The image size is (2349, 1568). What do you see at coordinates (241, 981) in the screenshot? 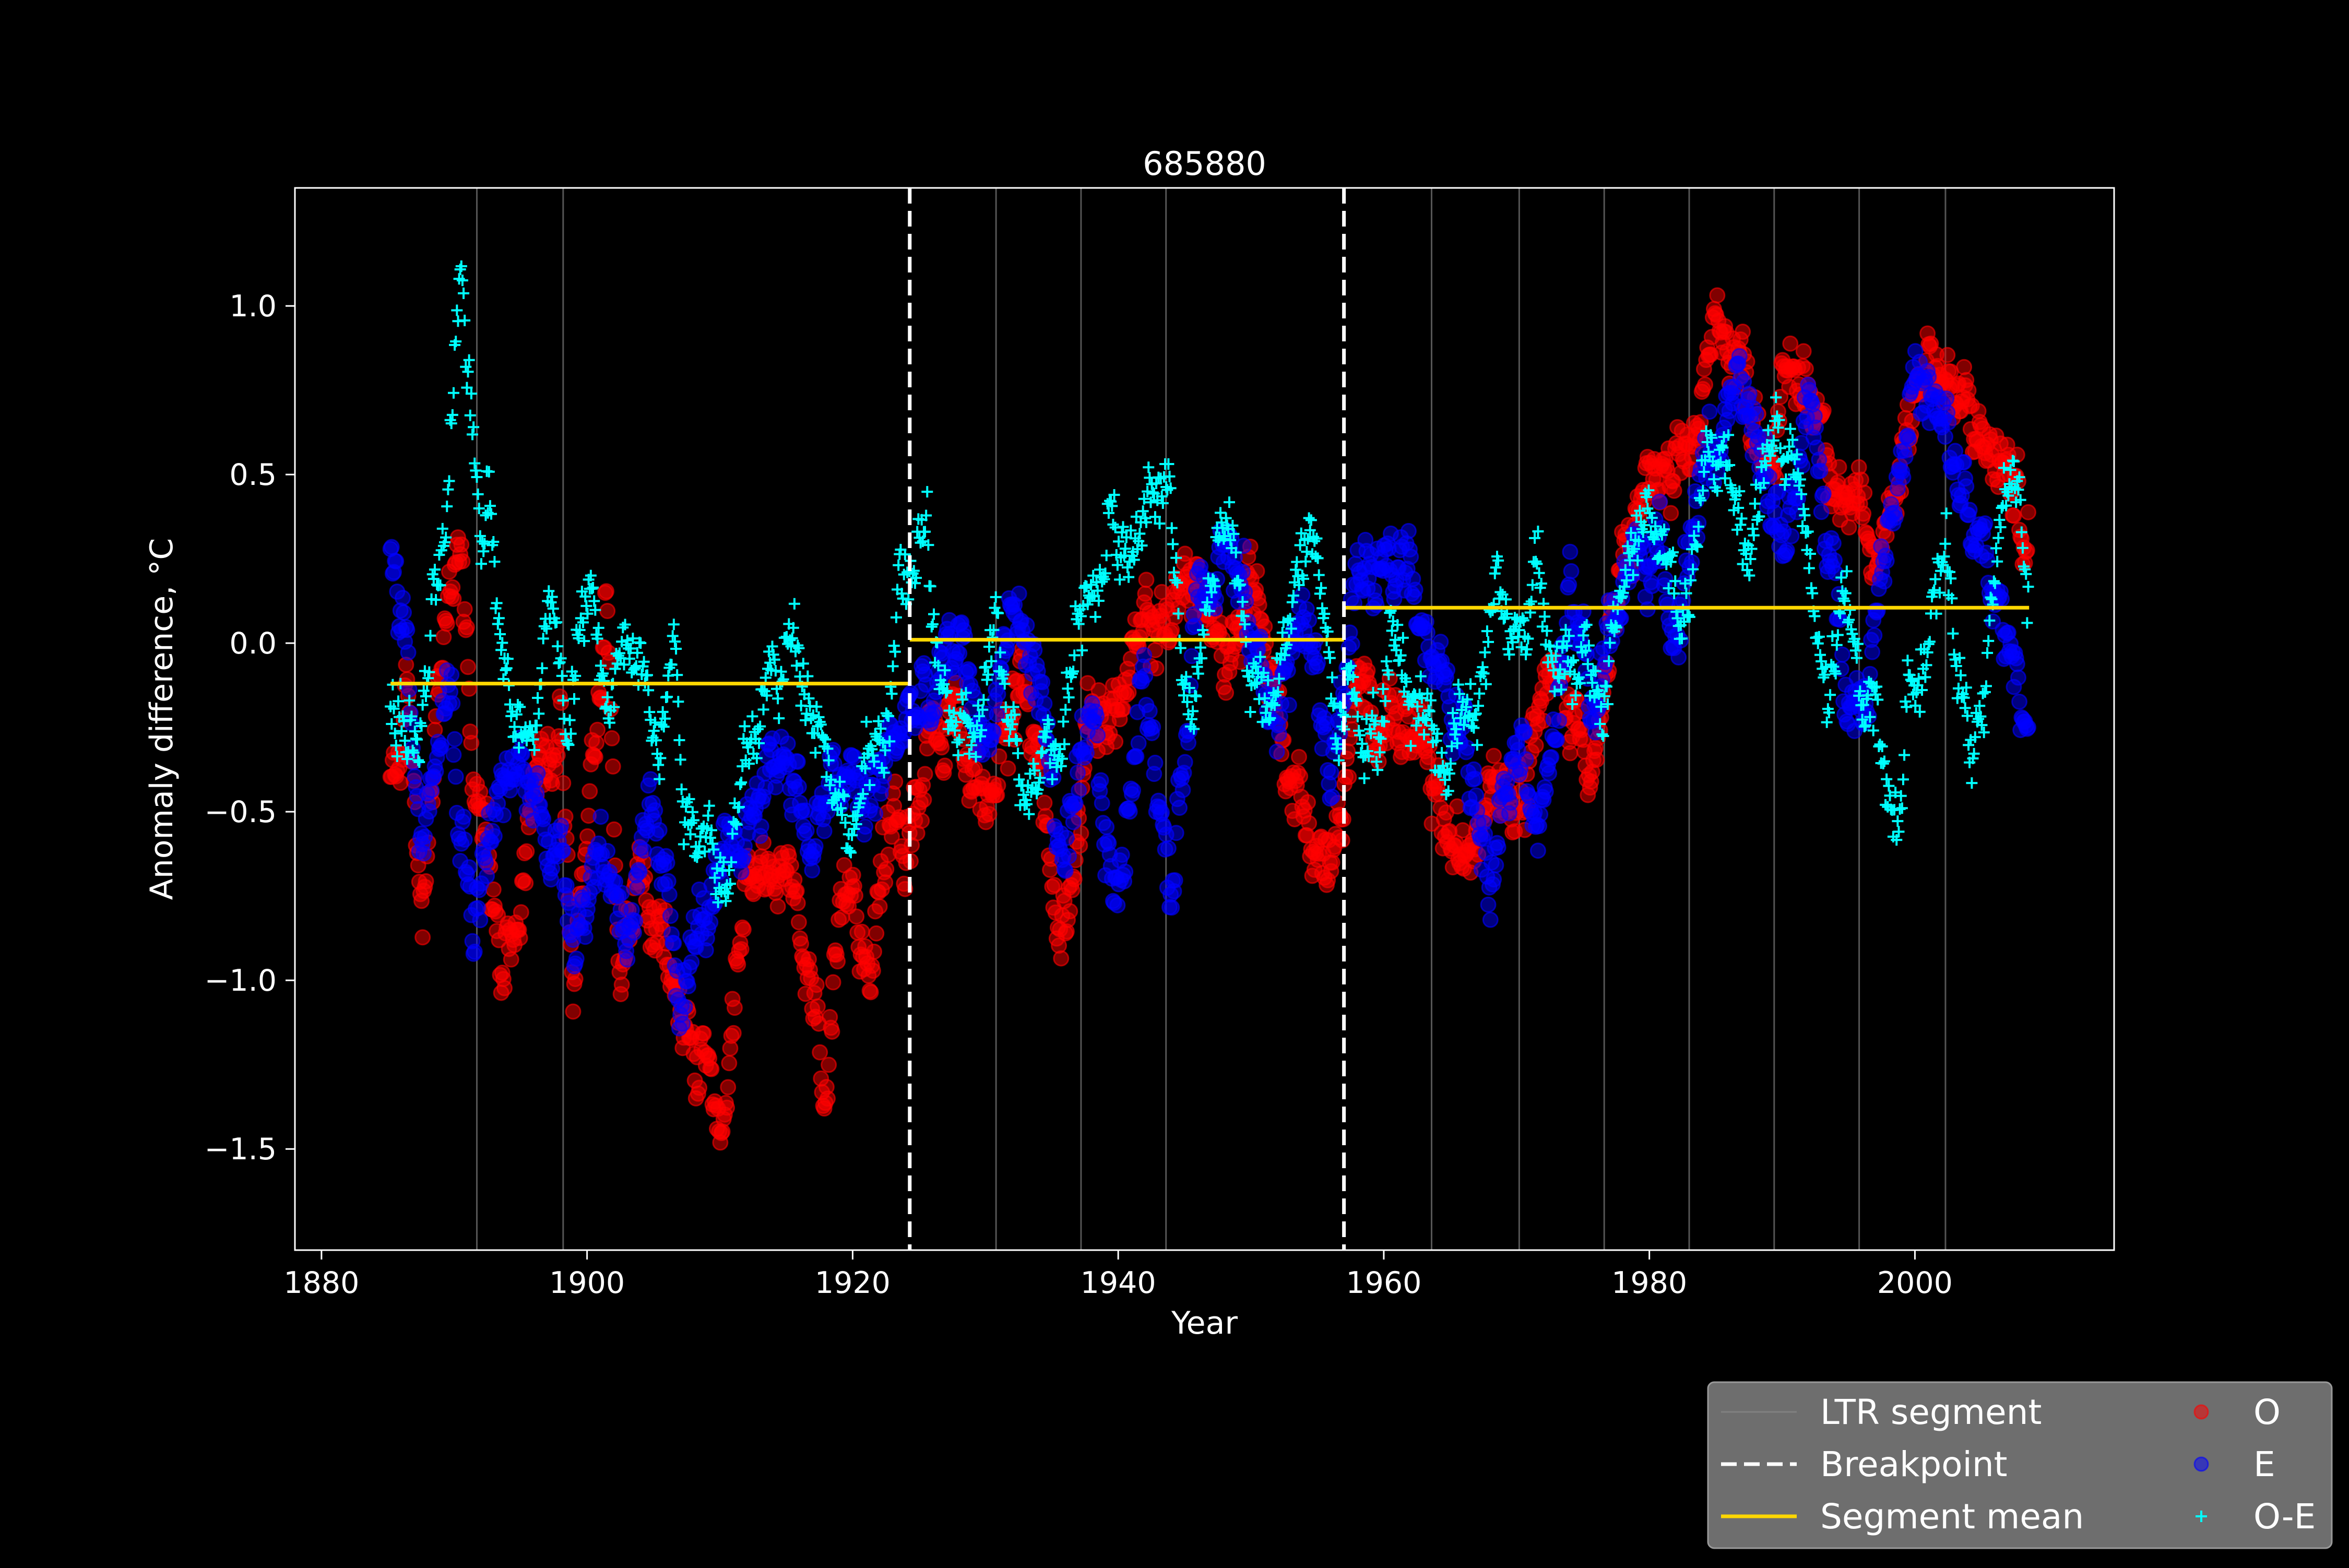
I see `y-tick-label: −1.0` at bounding box center [241, 981].